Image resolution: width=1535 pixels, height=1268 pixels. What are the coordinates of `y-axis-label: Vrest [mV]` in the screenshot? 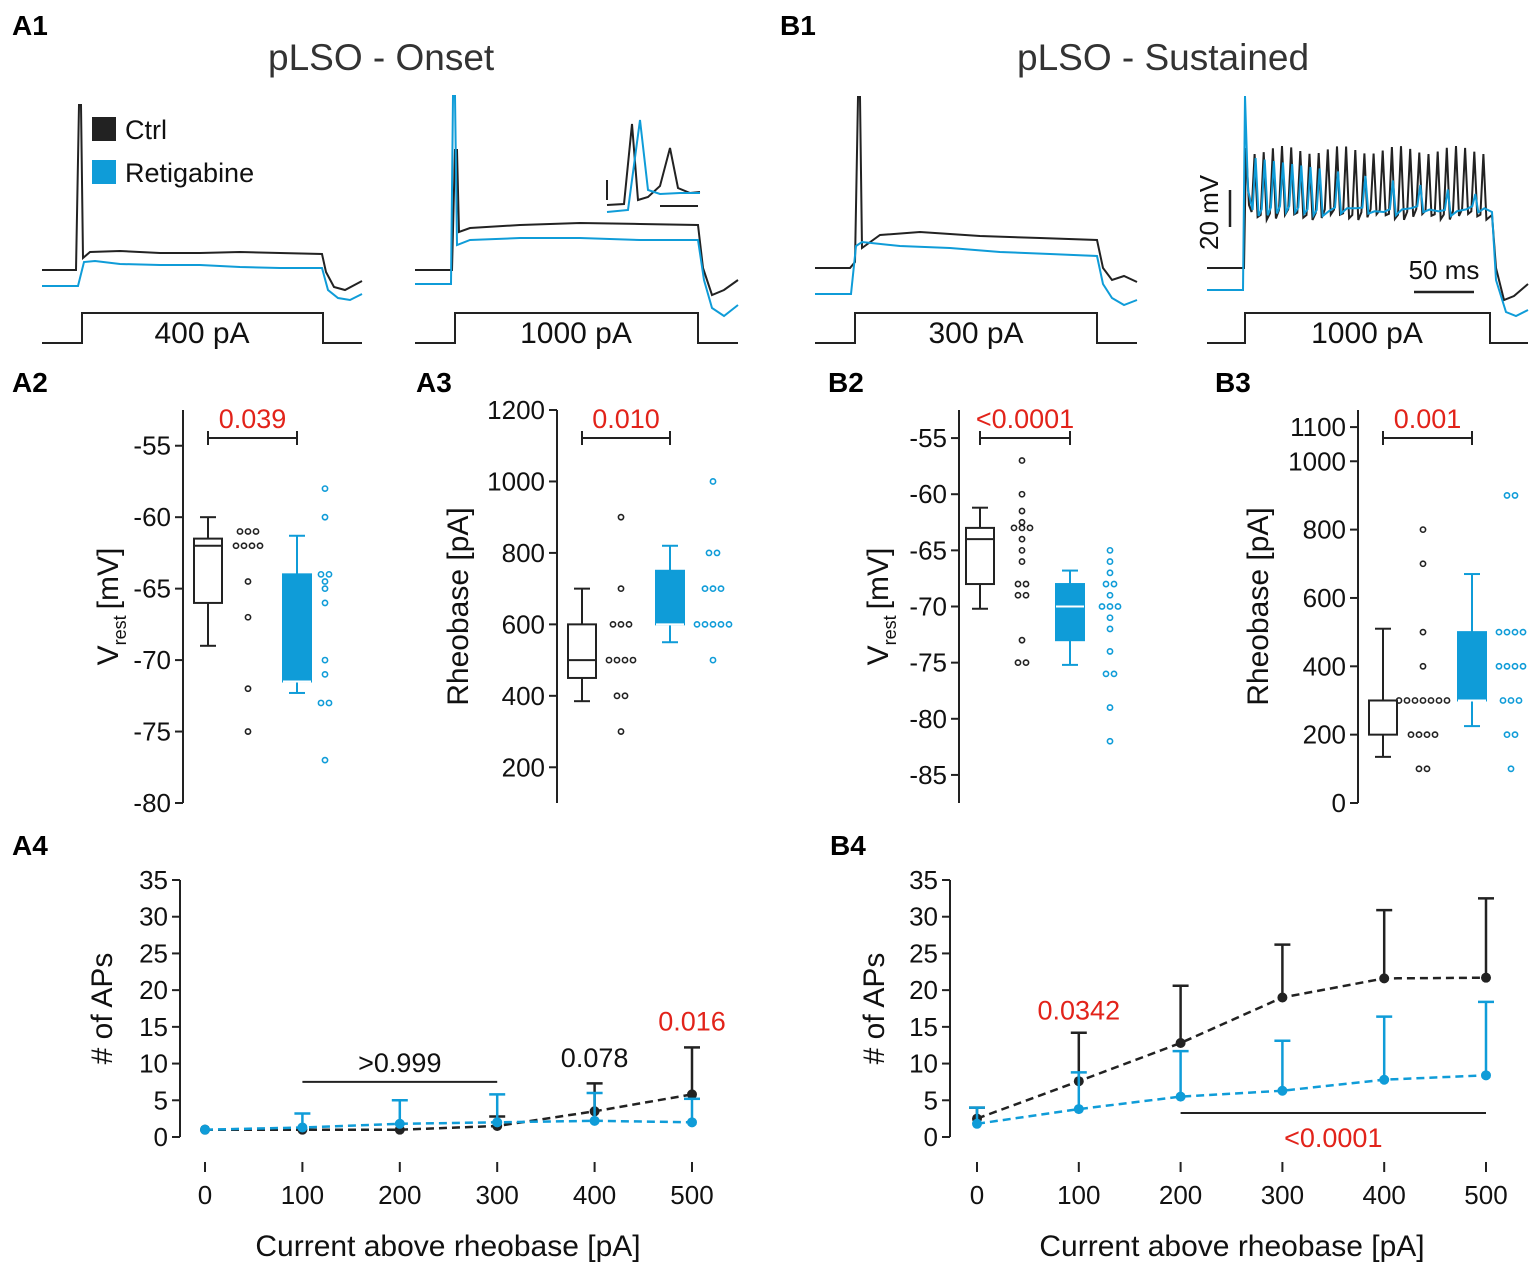 It's located at (881, 607).